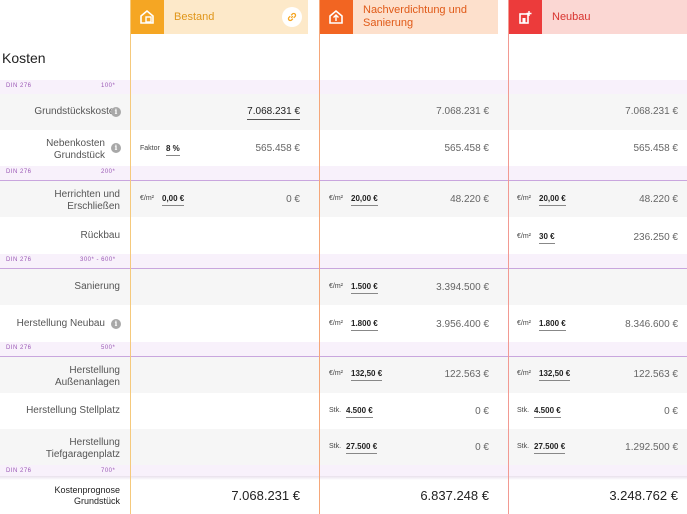 The width and height of the screenshot is (687, 514). Describe the element at coordinates (651, 324) in the screenshot. I see `value-neubau: 8.346.600 €` at that location.